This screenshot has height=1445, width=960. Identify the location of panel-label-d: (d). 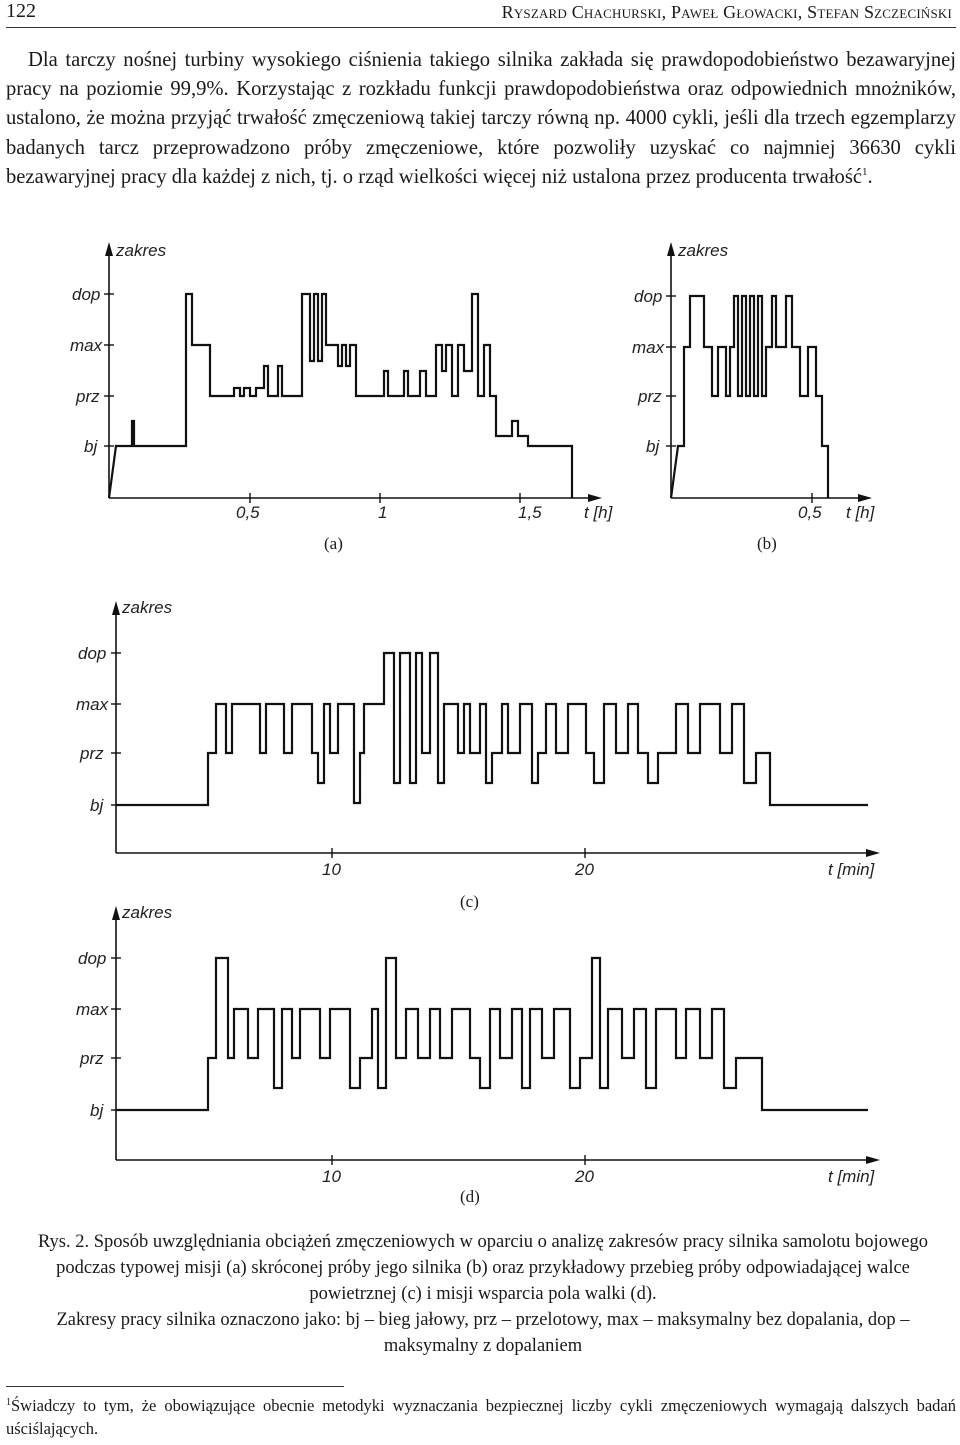
(470, 1196).